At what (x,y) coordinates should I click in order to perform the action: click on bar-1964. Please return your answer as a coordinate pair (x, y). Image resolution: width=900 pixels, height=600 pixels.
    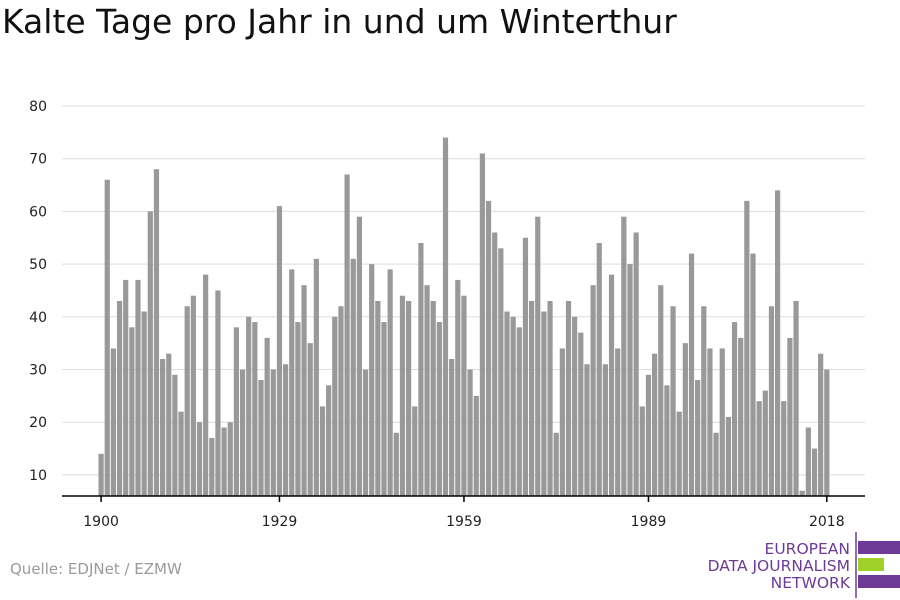
    Looking at the image, I should click on (495, 364).